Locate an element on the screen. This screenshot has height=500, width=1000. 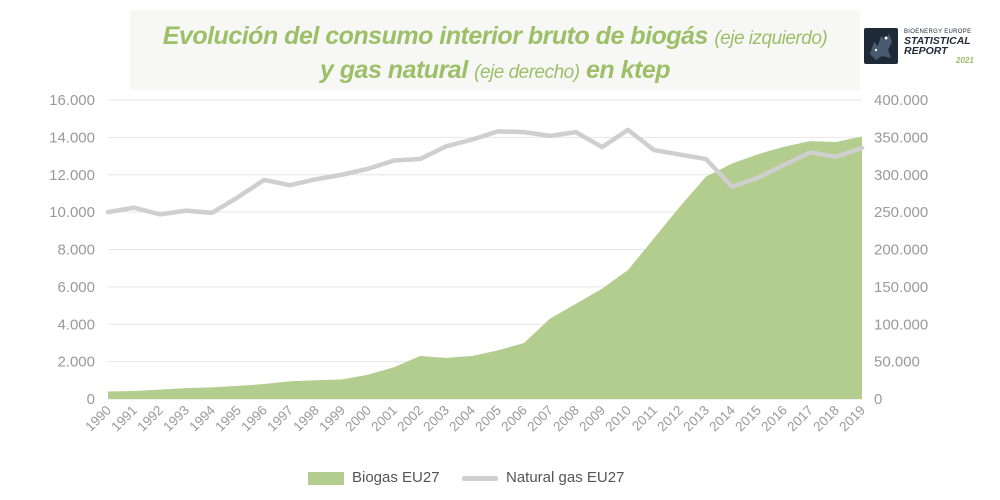
left-tick-label: 6.000 is located at coordinates (76, 287).